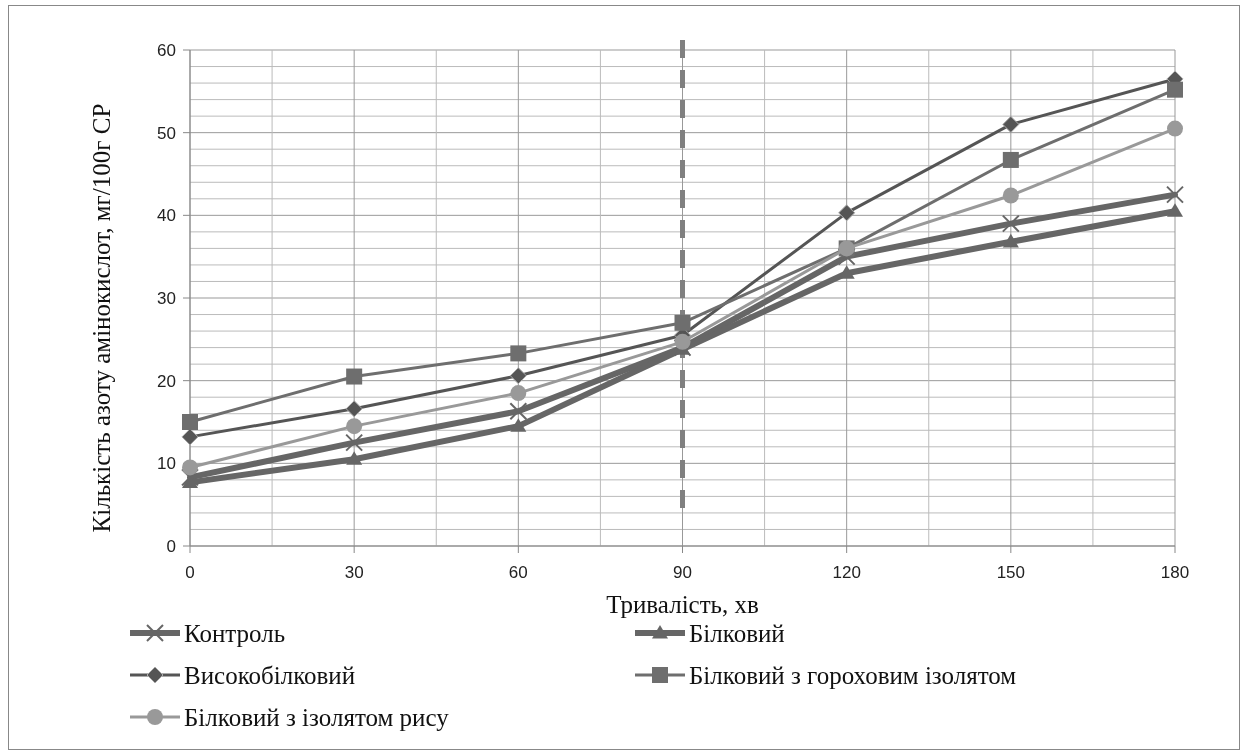 This screenshot has width=1248, height=755. I want to click on x-tick-label: 120, so click(846, 572).